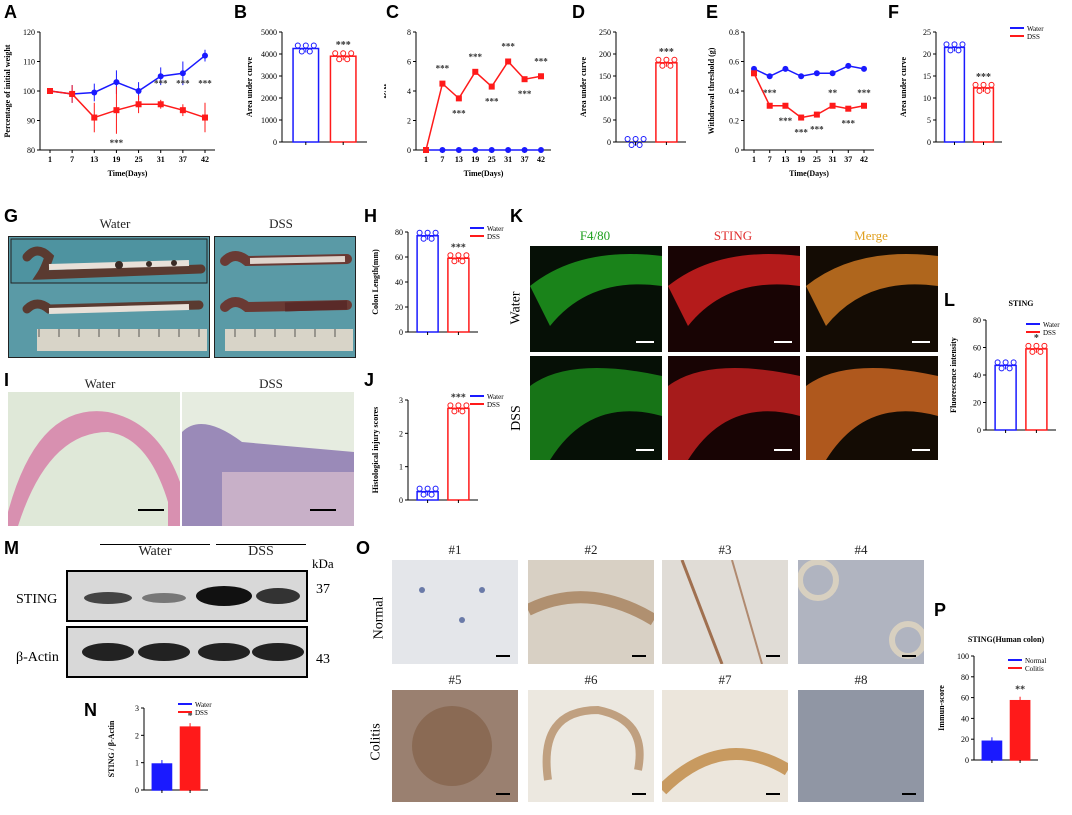  I want to click on C-ytick-label: 0, so click(409, 150).